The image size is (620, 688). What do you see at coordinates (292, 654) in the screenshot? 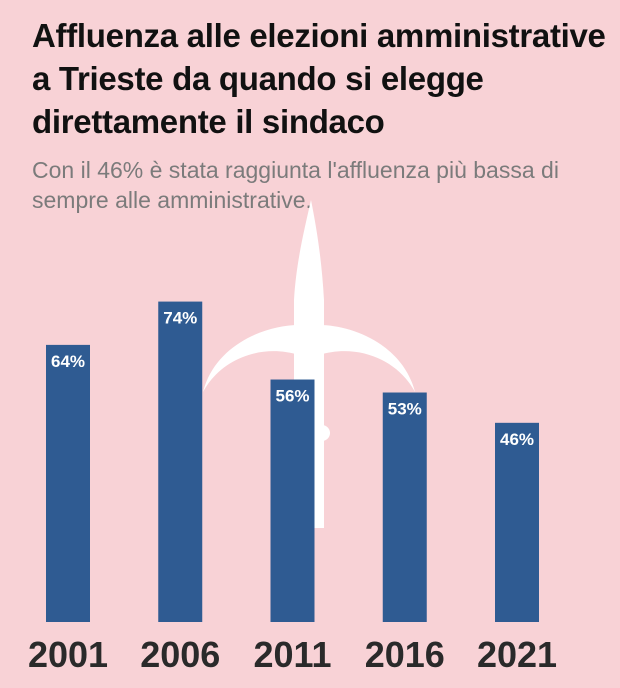
I see `x-tick-label-2011: 2011` at bounding box center [292, 654].